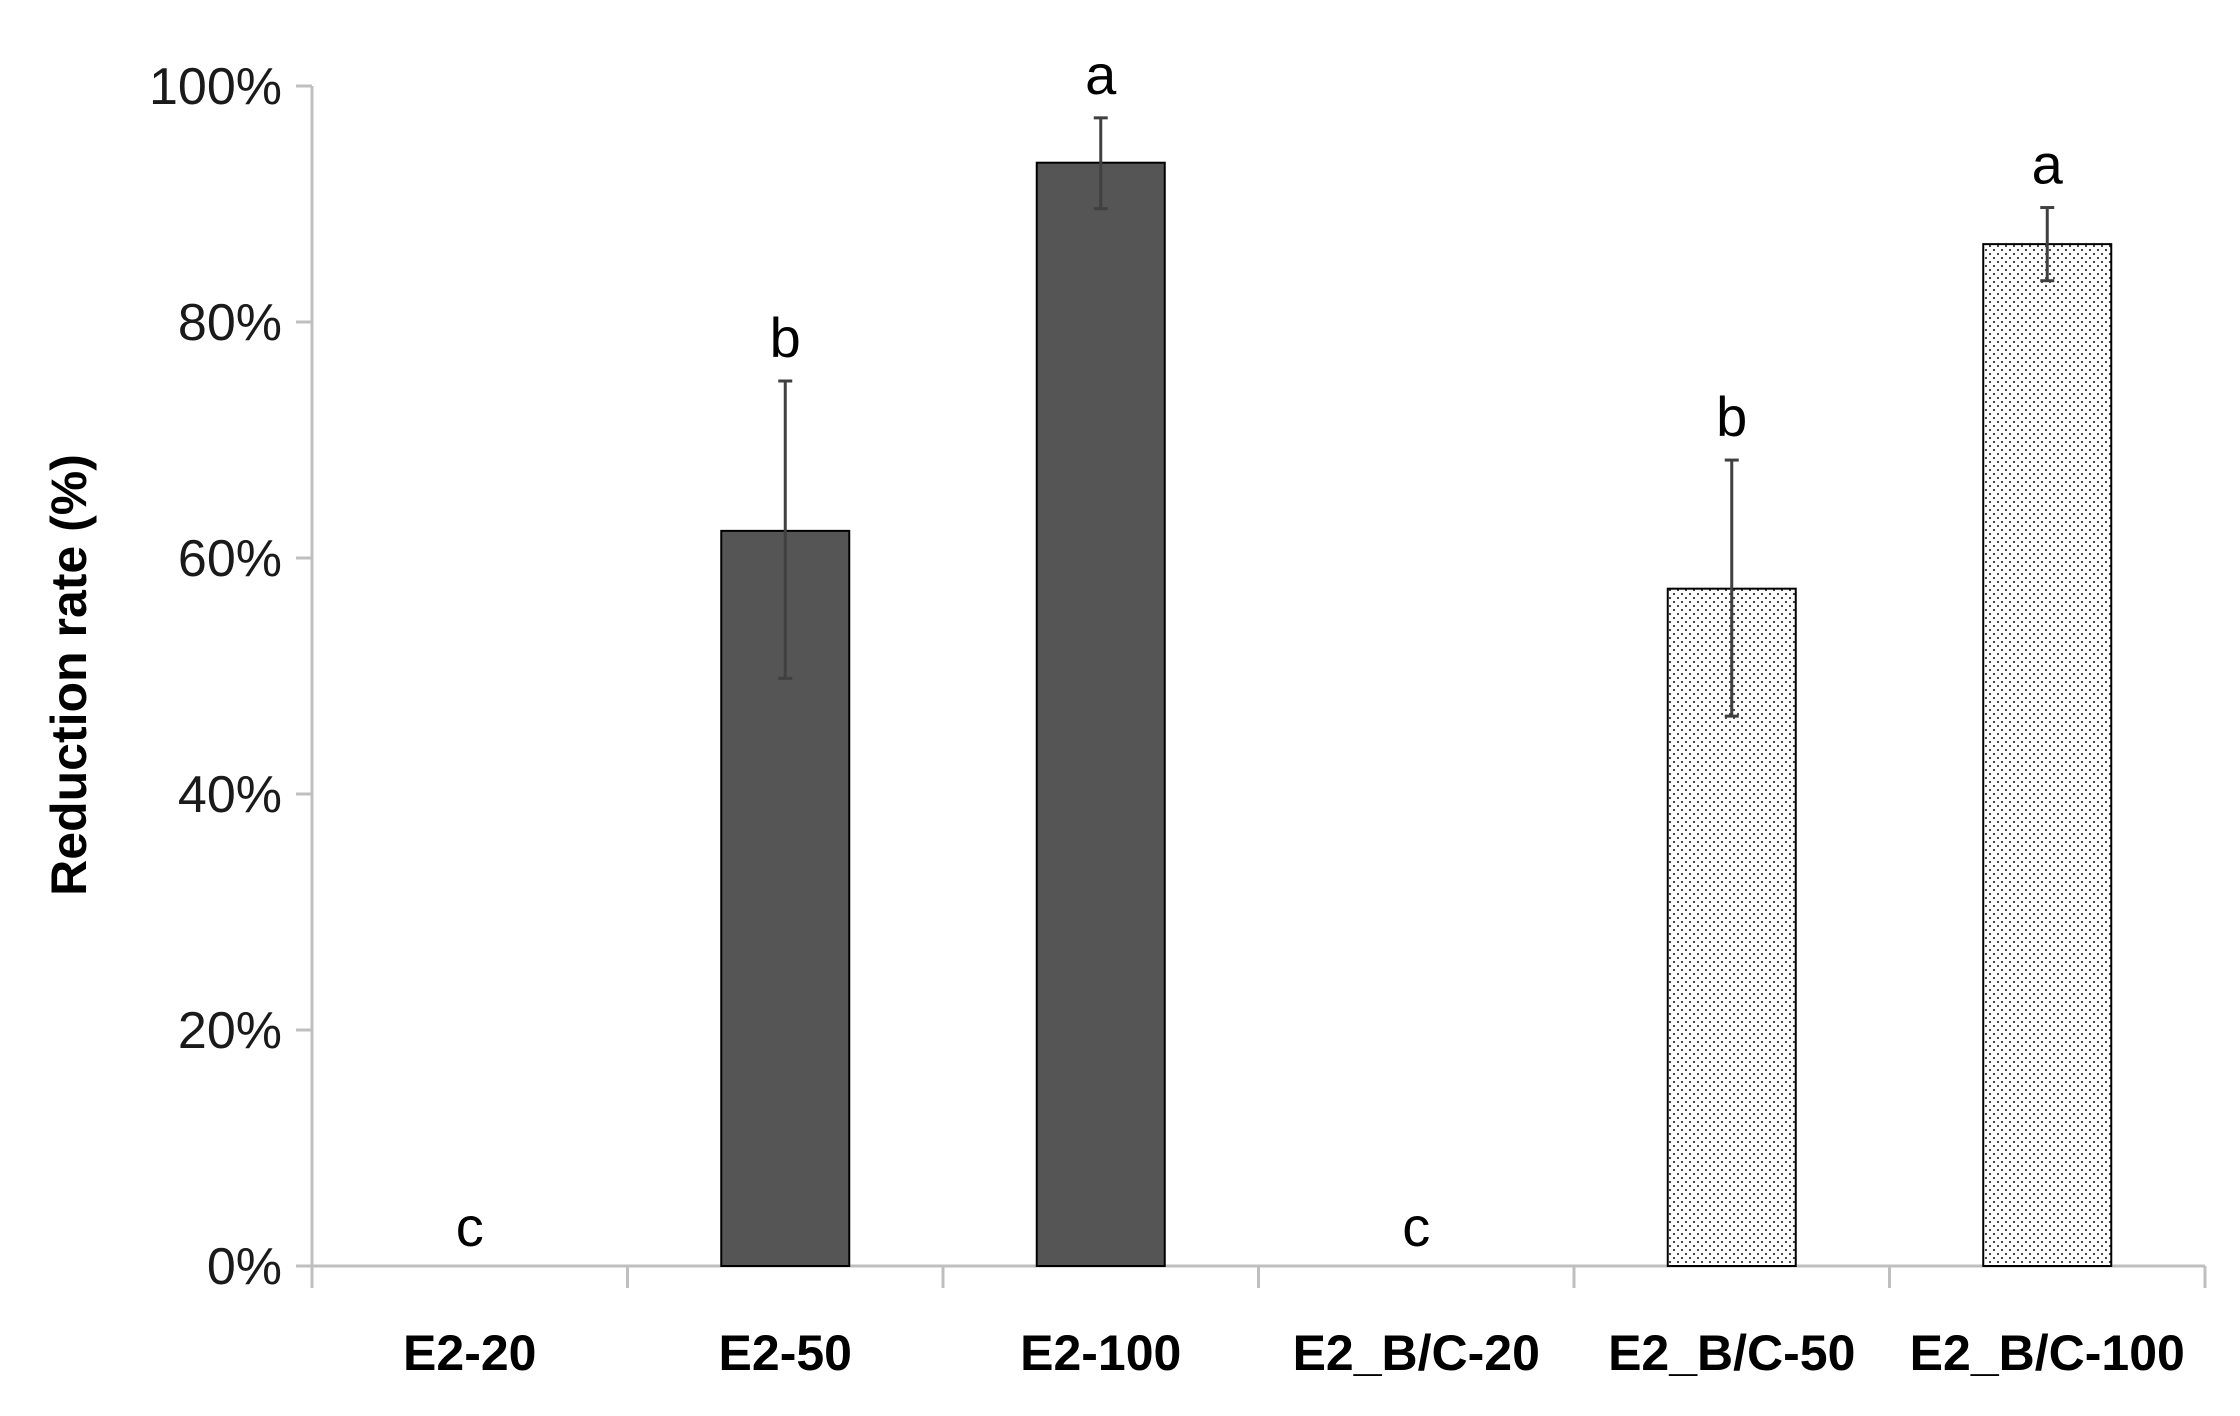 The height and width of the screenshot is (1416, 2240). What do you see at coordinates (215, 87) in the screenshot?
I see `y-tick-label: 100%` at bounding box center [215, 87].